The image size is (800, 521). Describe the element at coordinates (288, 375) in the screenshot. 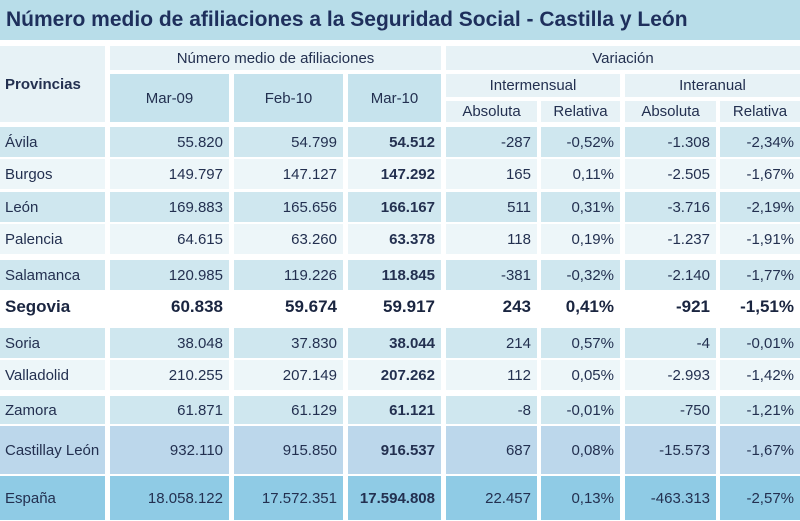

I see `value-cell: 207.149` at that location.